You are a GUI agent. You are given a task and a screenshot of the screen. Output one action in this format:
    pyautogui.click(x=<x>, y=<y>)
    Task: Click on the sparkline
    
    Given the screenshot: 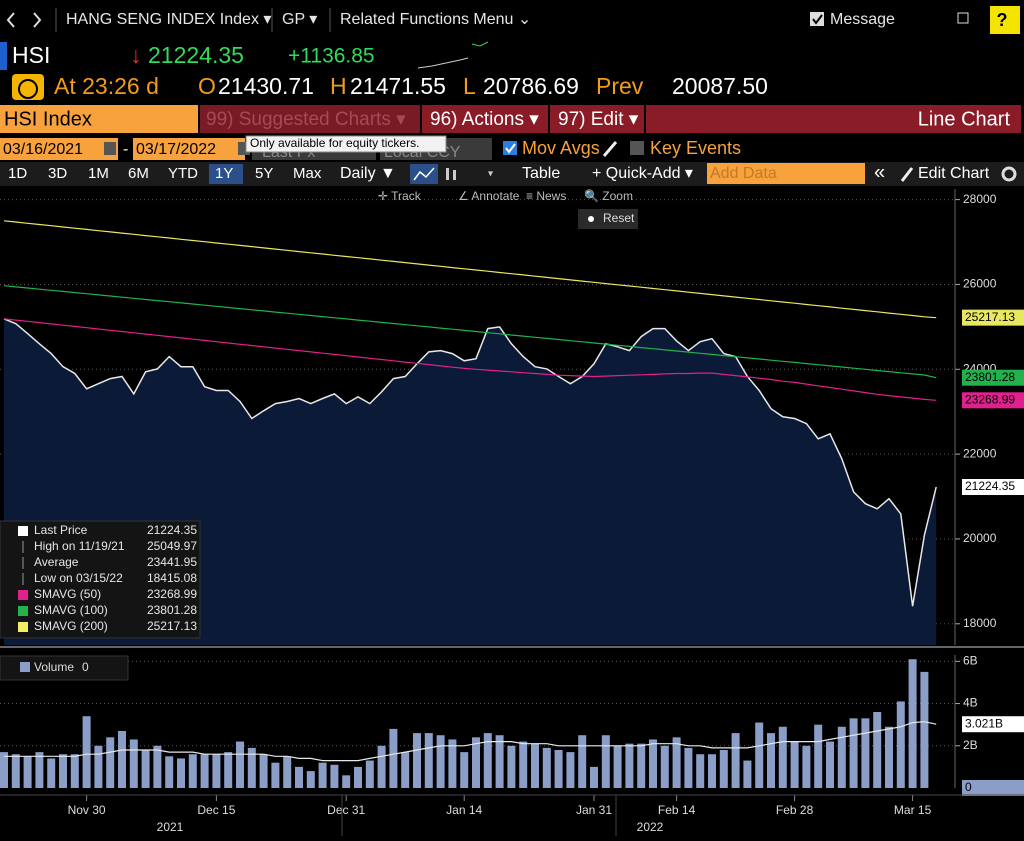 What is the action you would take?
    pyautogui.click(x=443, y=63)
    